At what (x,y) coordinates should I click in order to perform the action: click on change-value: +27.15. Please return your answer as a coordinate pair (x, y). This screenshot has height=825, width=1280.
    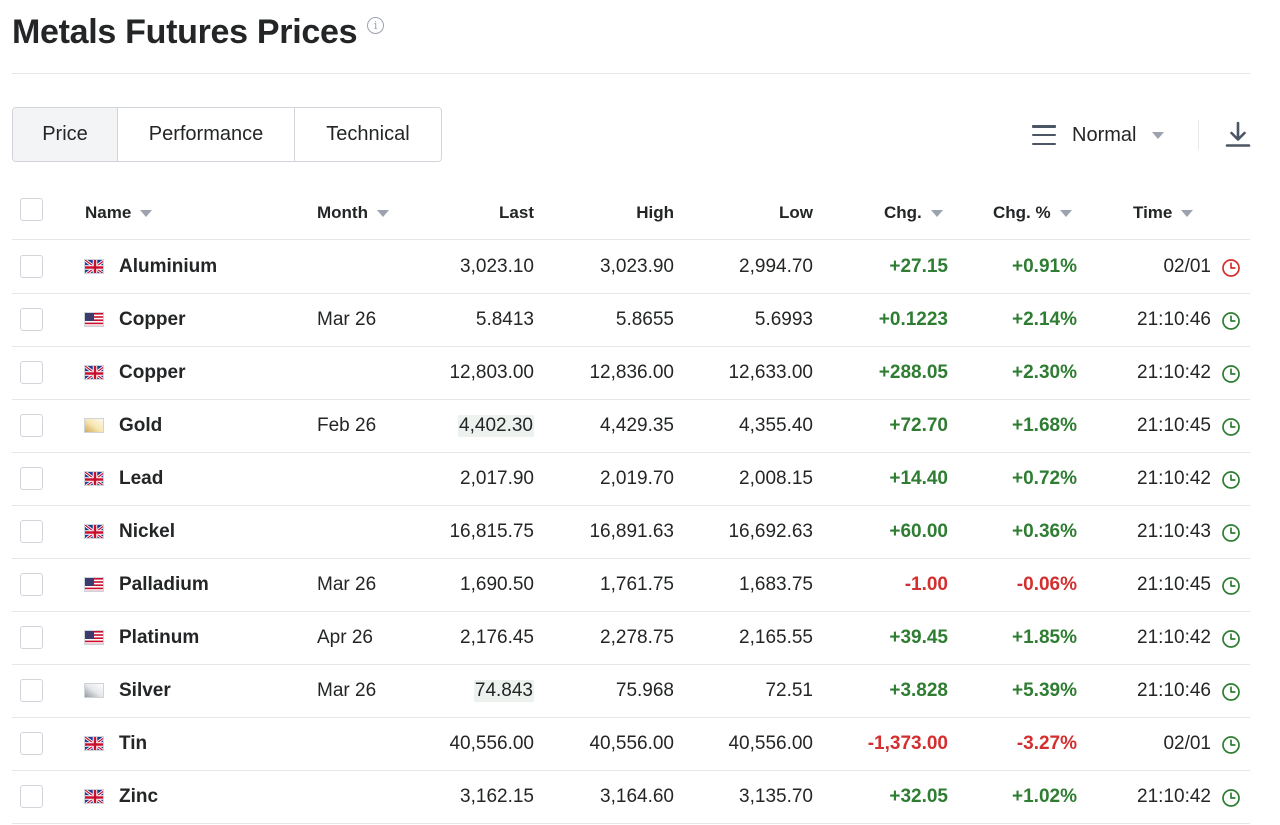
    Looking at the image, I should click on (918, 266).